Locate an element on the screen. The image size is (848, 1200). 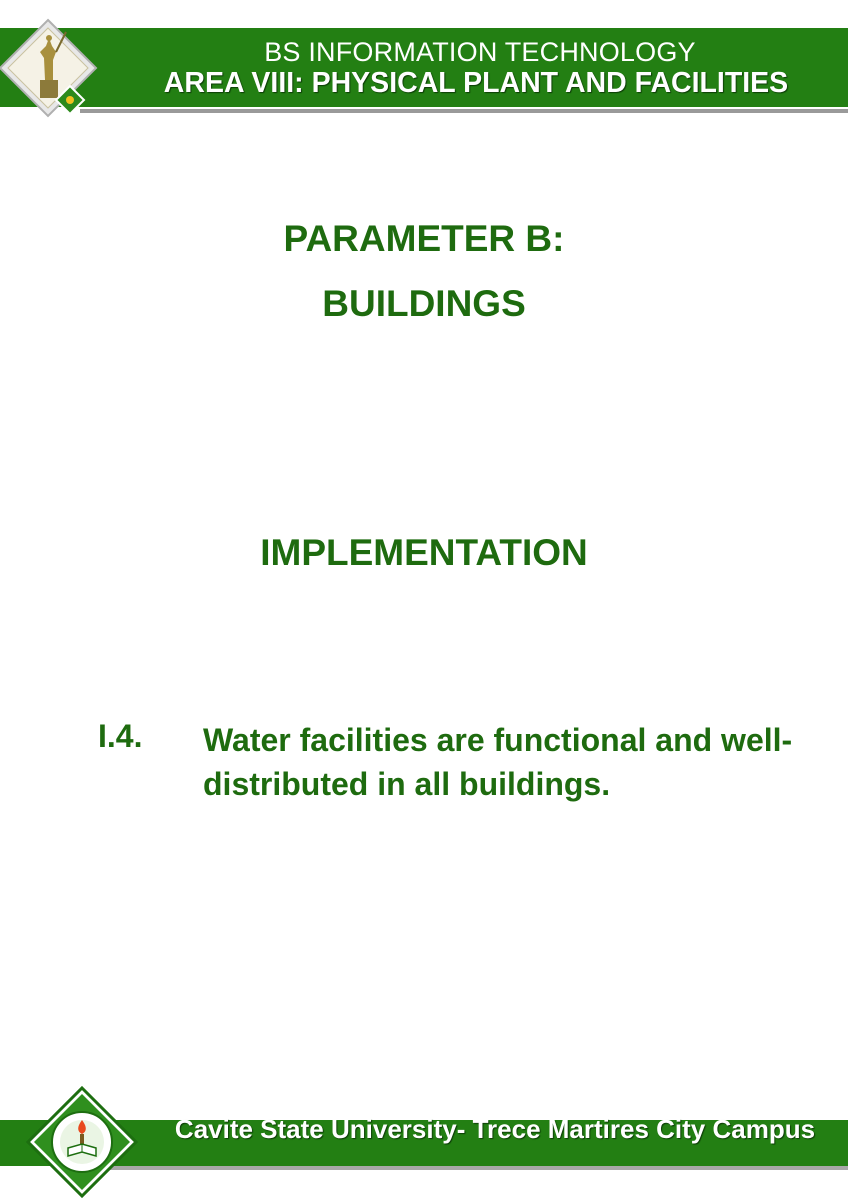
program-title: BS INFORMATION TECHNOLOGY is located at coordinates (480, 52).